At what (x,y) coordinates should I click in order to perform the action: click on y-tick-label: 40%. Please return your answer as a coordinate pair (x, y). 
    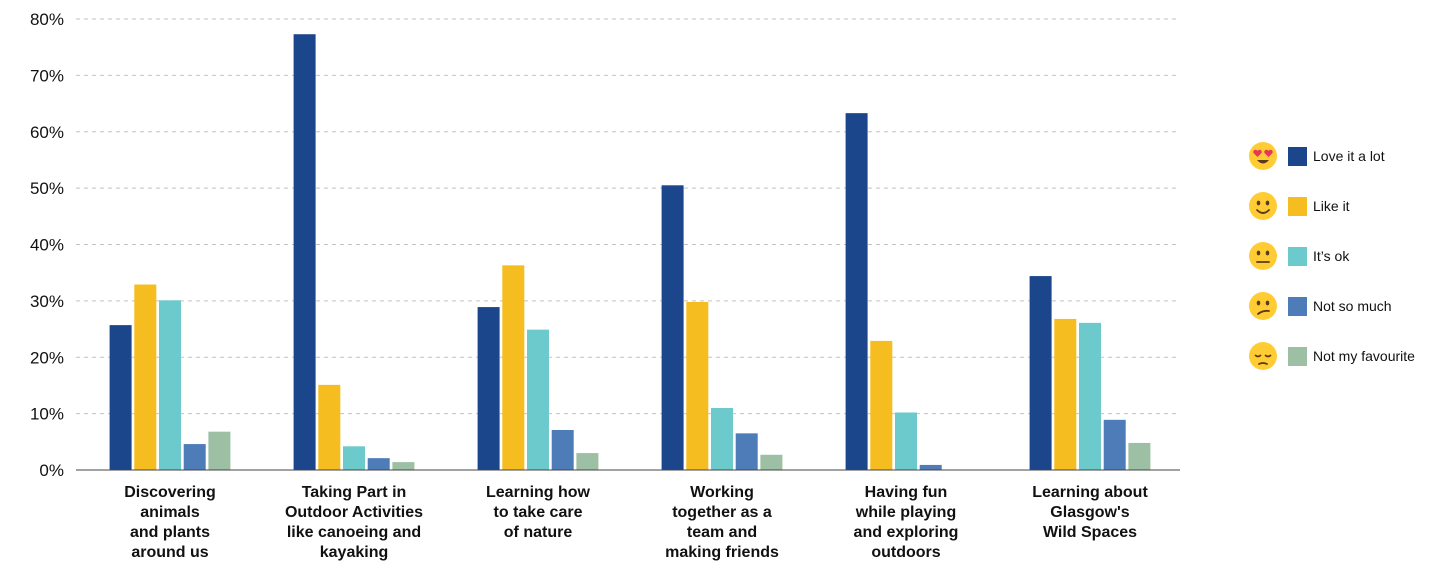
    Looking at the image, I should click on (47, 245).